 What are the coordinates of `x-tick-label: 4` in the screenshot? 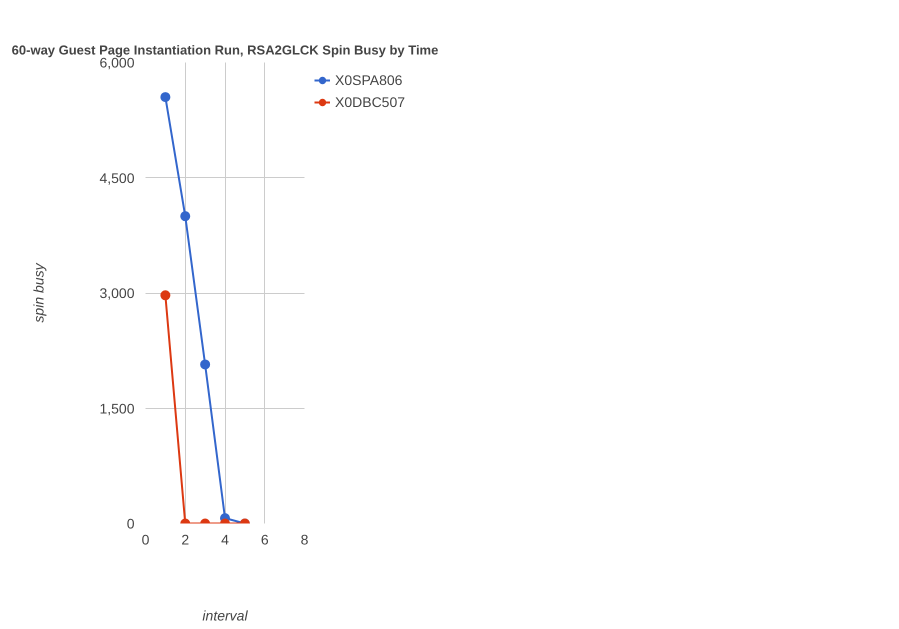 It's located at (225, 540).